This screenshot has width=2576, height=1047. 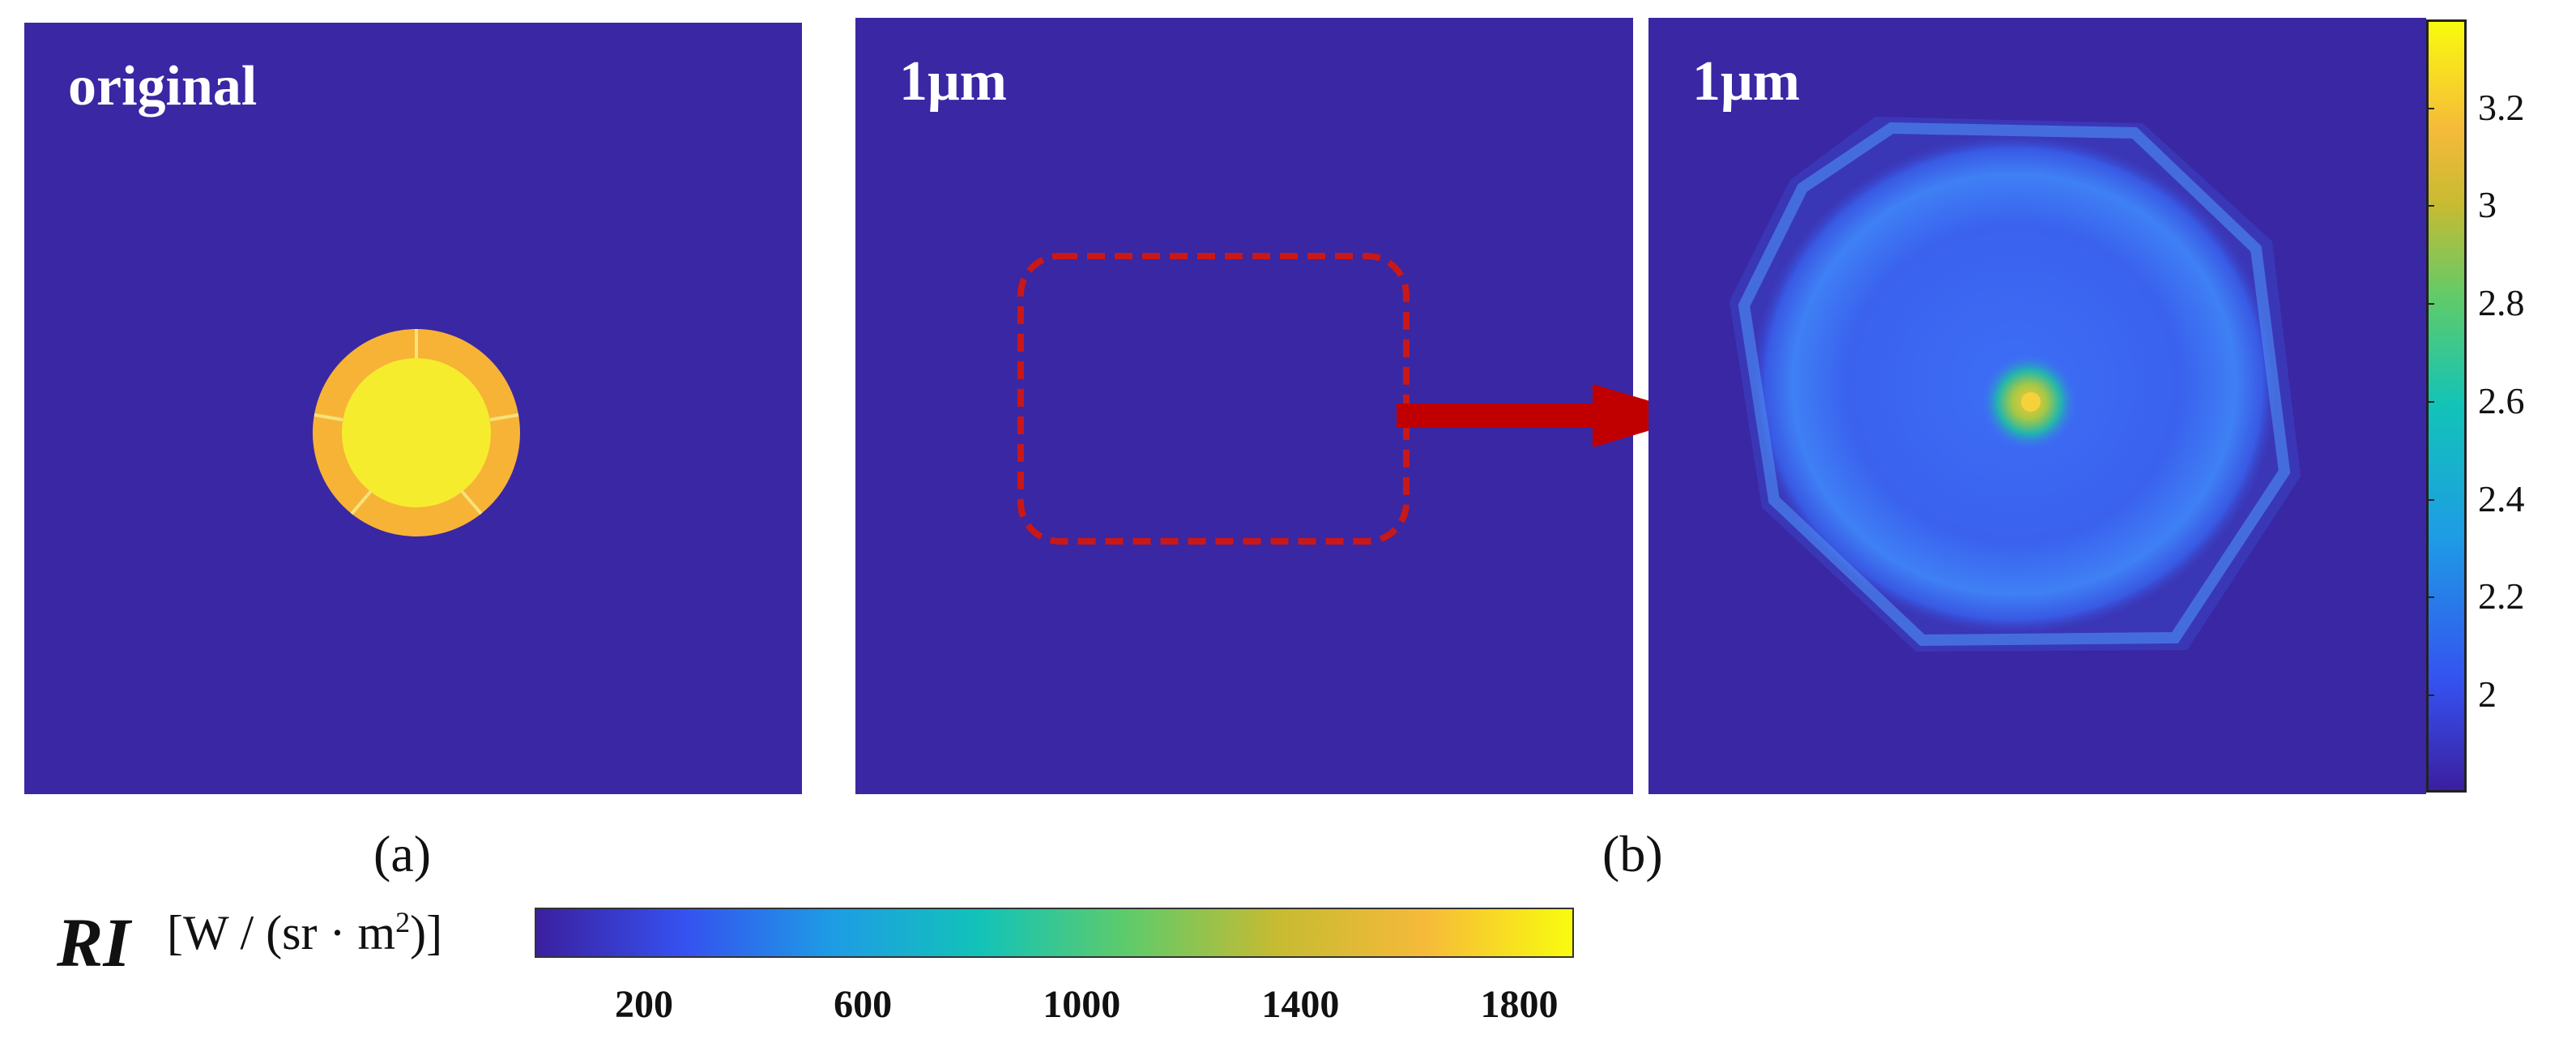 I want to click on vertical-colorbar-tick-label: 3, so click(x=2487, y=205).